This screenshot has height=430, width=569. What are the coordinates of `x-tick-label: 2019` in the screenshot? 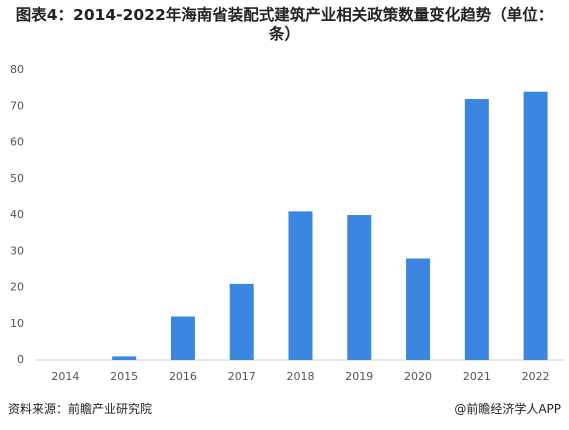 It's located at (359, 376).